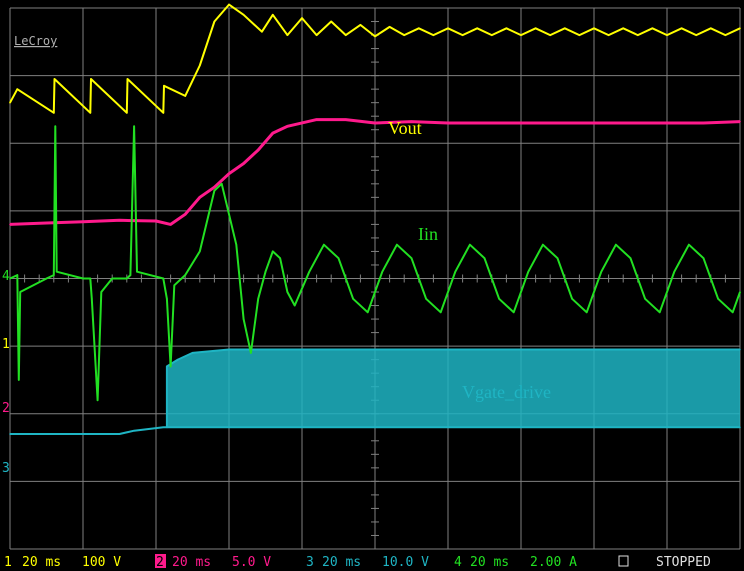  What do you see at coordinates (367, 562) in the screenshot?
I see `channel-3-readout: 3 20 ms 10.0 V` at bounding box center [367, 562].